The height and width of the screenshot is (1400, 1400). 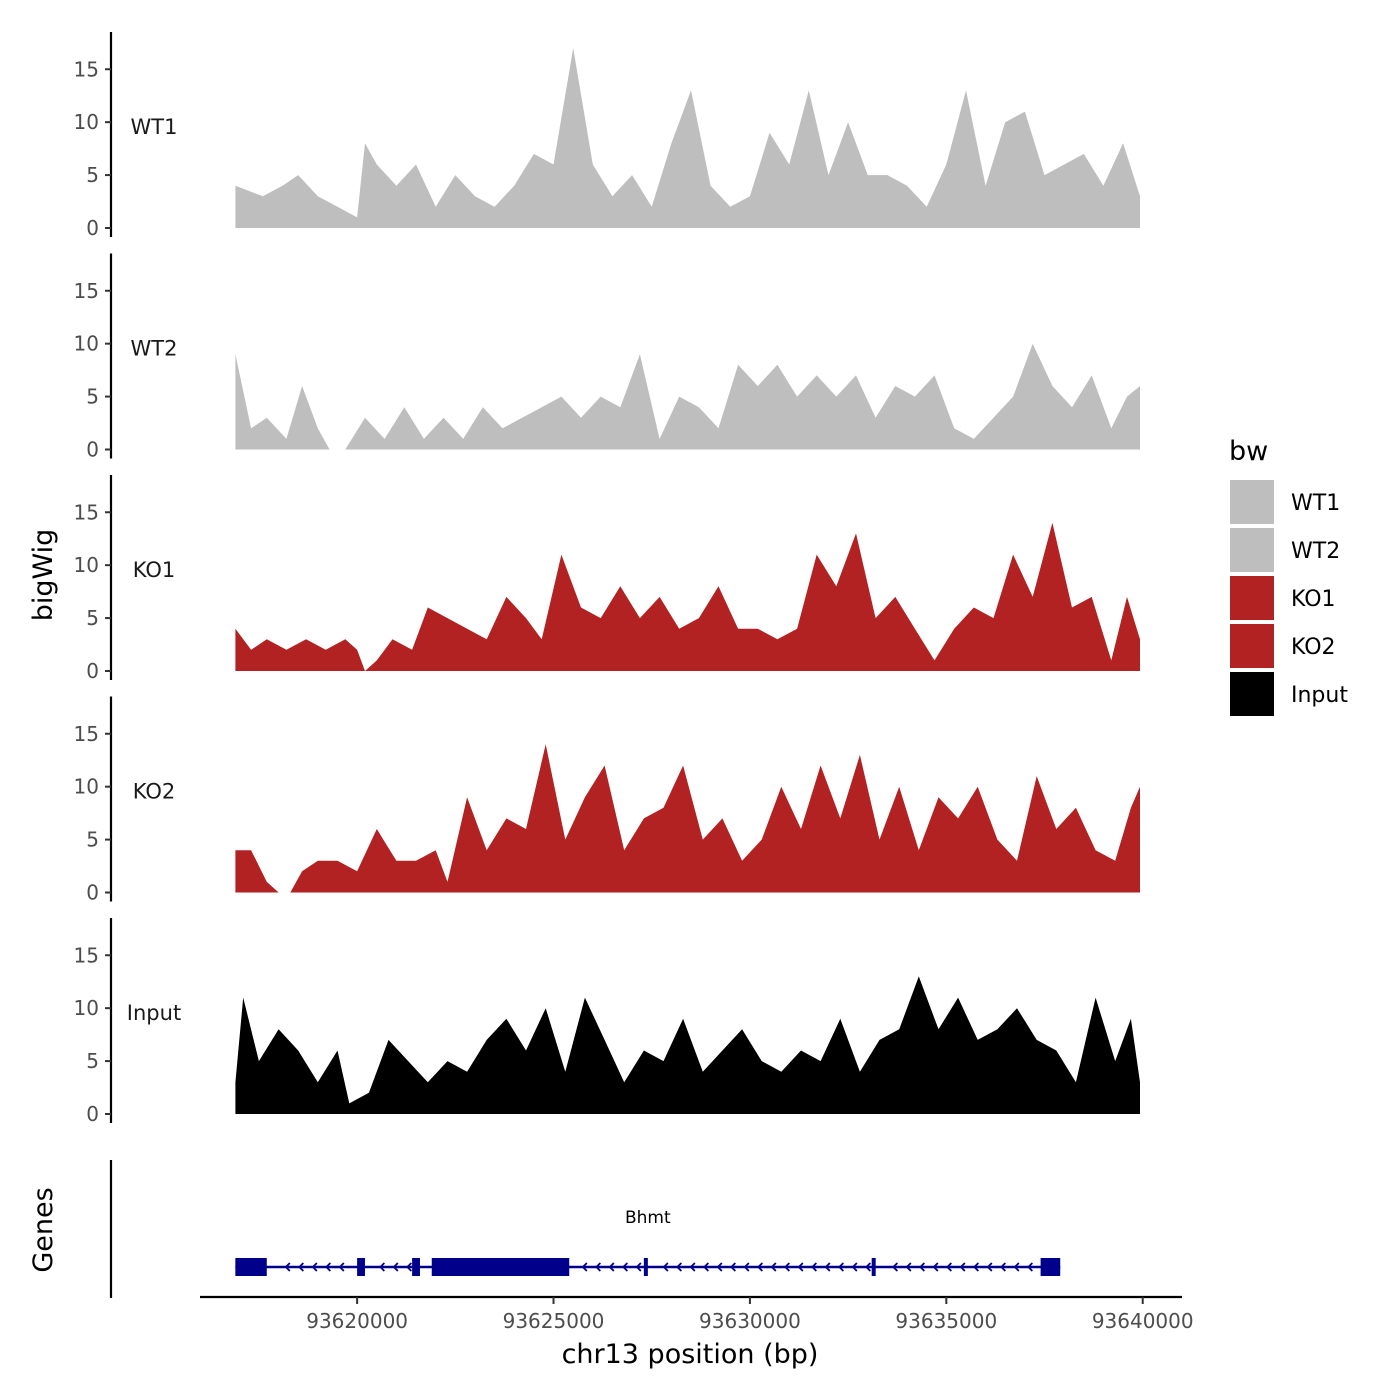 I want to click on gene-label: Bhmt, so click(x=648, y=1218).